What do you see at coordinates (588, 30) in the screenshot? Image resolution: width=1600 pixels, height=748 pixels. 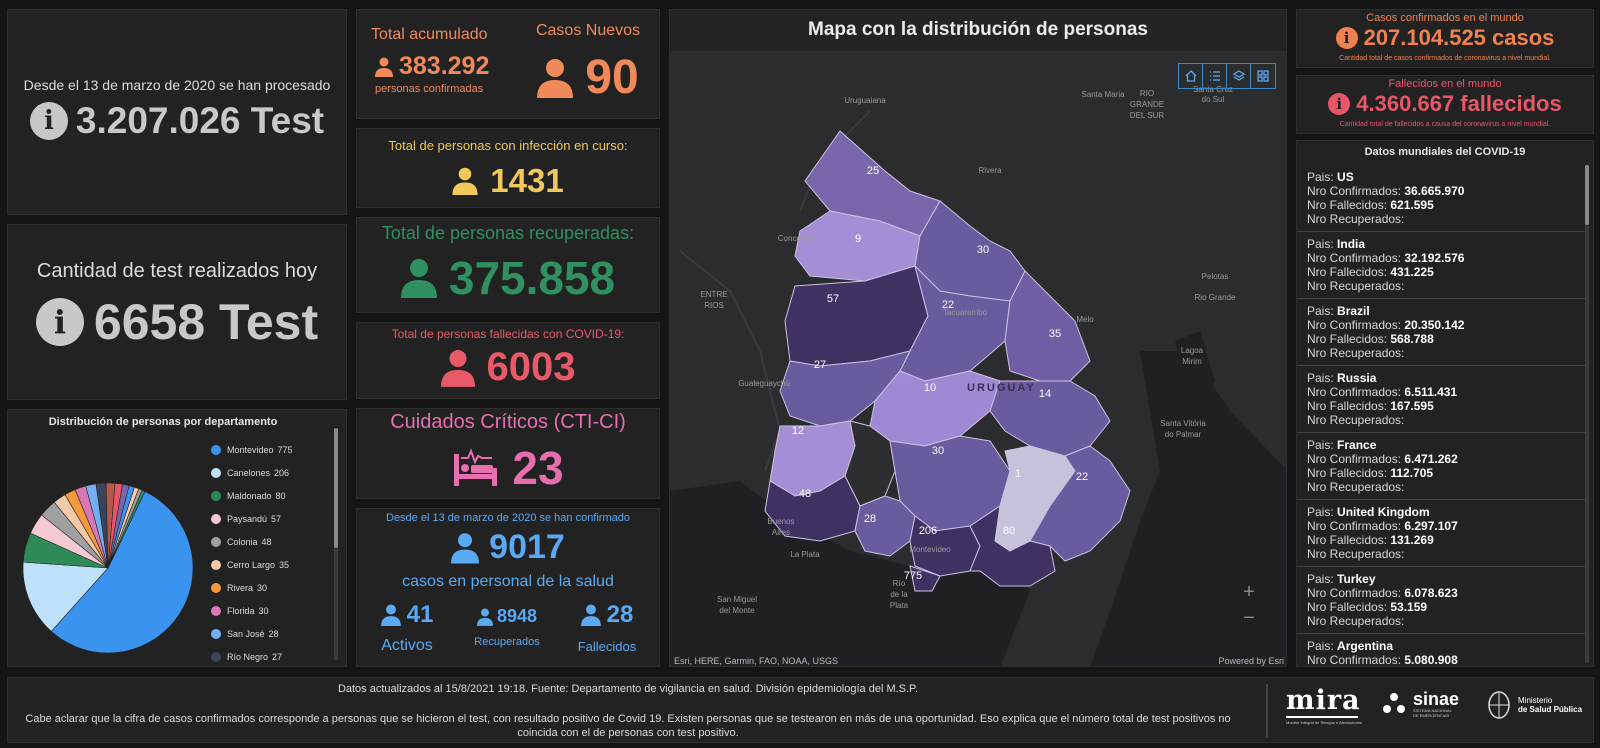 I see `nuevos-title: Casos Nuevos` at bounding box center [588, 30].